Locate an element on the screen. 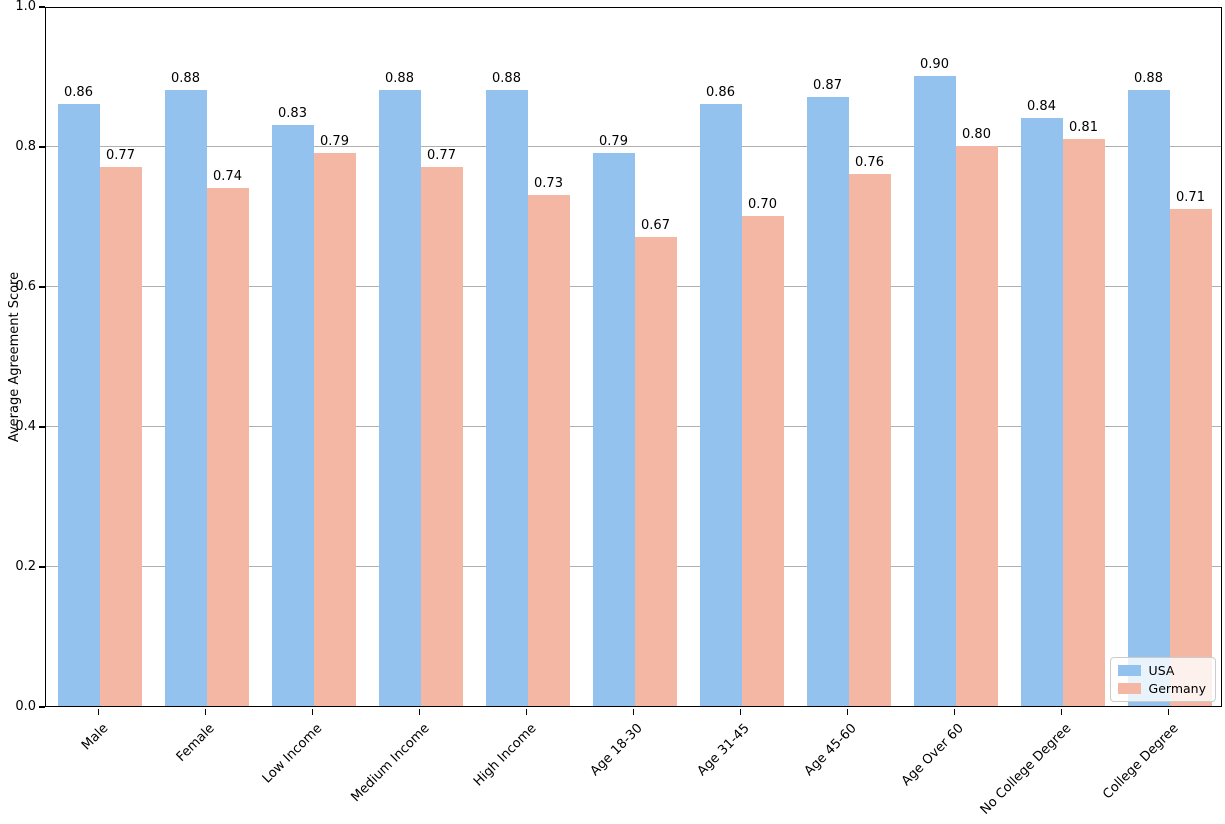 This screenshot has width=1225, height=824. y-tick-label-0.0: 0.0 is located at coordinates (25, 706).